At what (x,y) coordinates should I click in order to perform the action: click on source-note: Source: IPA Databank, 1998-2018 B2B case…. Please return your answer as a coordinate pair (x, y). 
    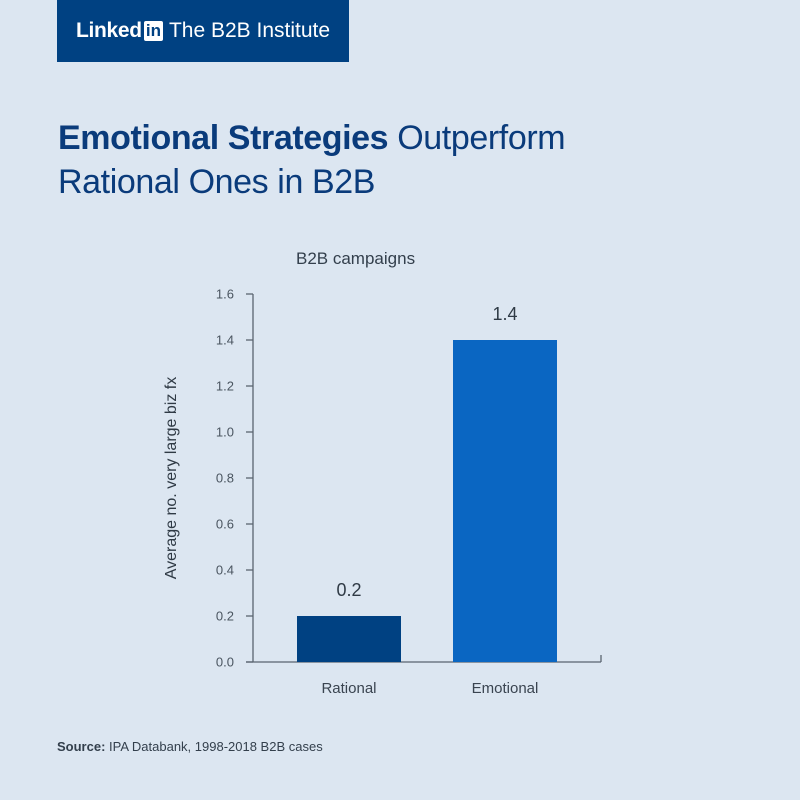
    Looking at the image, I should click on (190, 746).